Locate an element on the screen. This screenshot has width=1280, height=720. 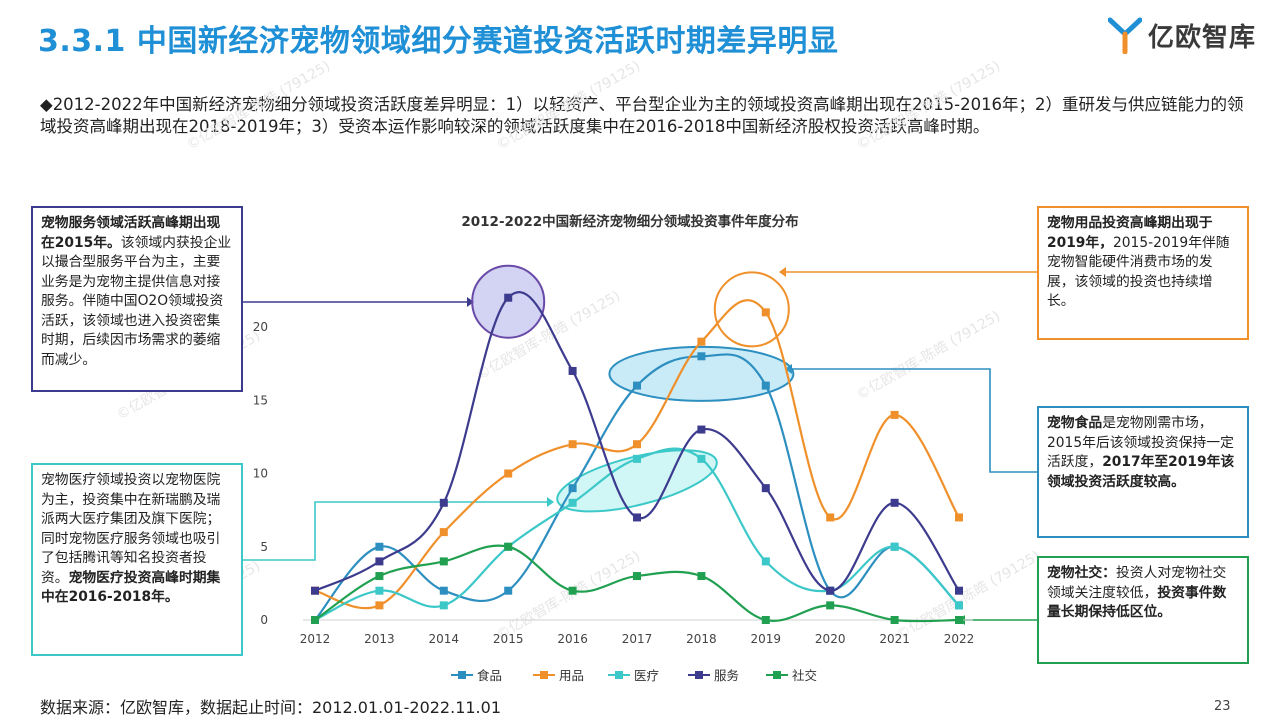
medical-arrowhead is located at coordinates (550, 502).